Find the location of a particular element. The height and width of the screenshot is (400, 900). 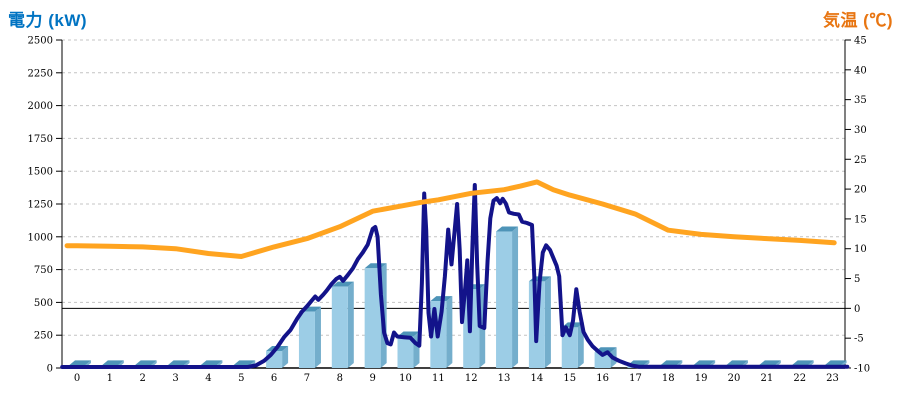

power-axis: 0 250 500 750 1000 1250 1500 1750 2000 2250 2500 is located at coordinates (45, 205).